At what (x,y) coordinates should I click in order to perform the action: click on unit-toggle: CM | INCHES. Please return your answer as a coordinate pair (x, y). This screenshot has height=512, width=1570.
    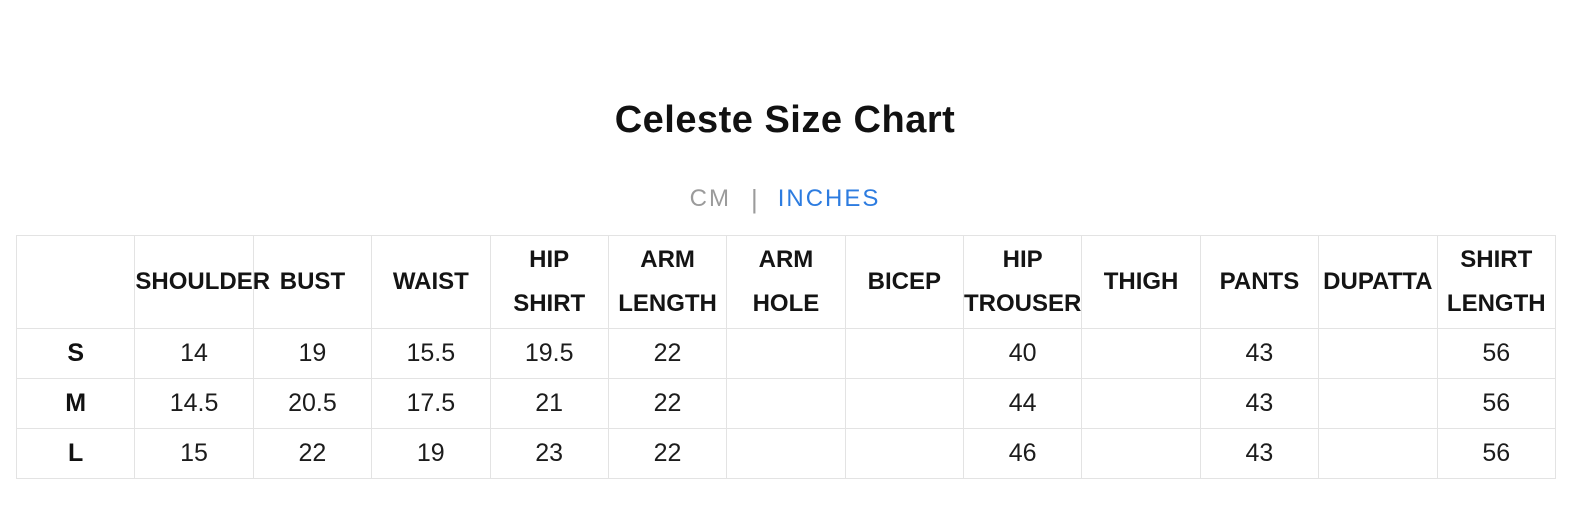
    Looking at the image, I should click on (785, 199).